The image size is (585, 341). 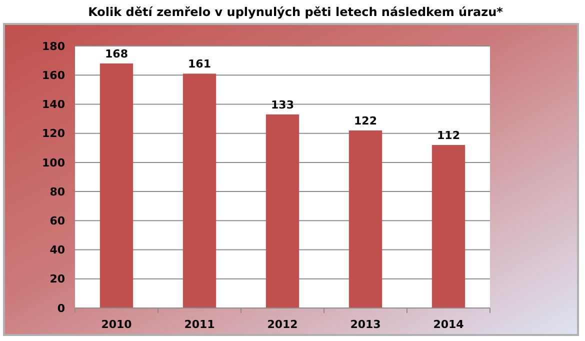 What do you see at coordinates (199, 324) in the screenshot?
I see `x-tick-label: 2011` at bounding box center [199, 324].